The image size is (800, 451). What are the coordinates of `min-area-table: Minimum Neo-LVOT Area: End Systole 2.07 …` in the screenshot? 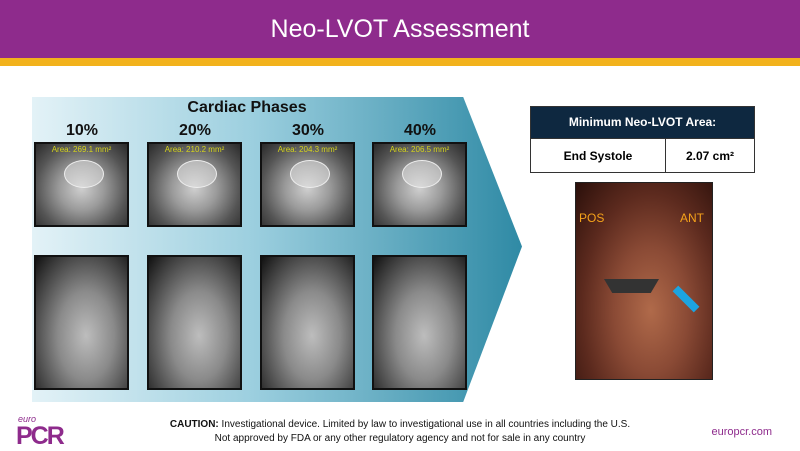 It's located at (642, 139).